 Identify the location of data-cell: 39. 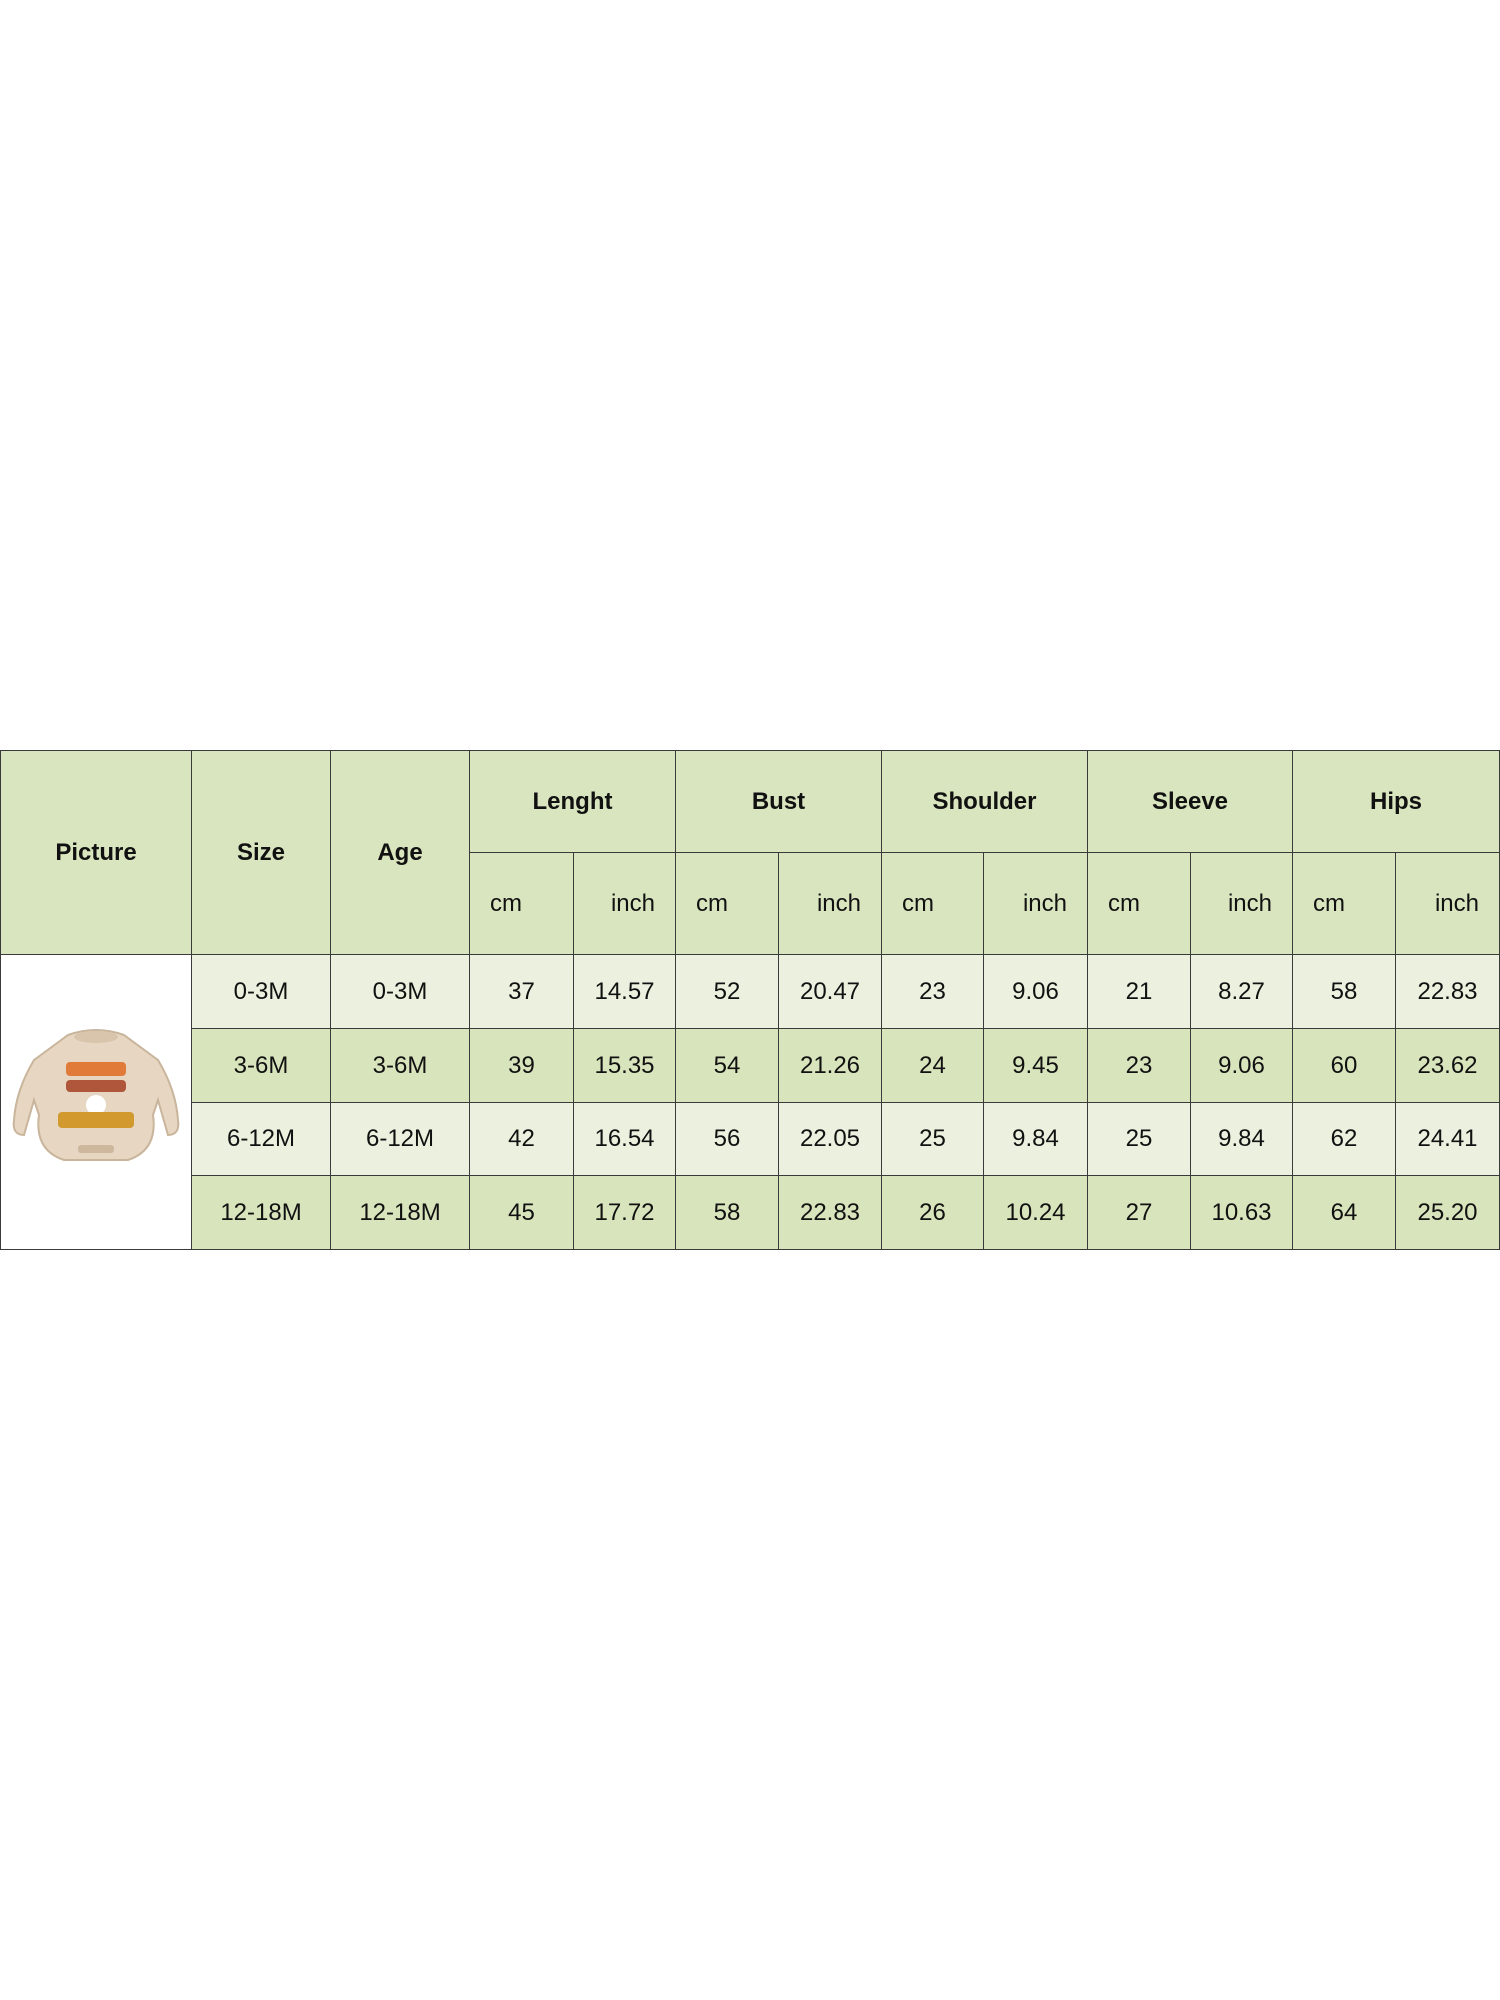
(521, 1065).